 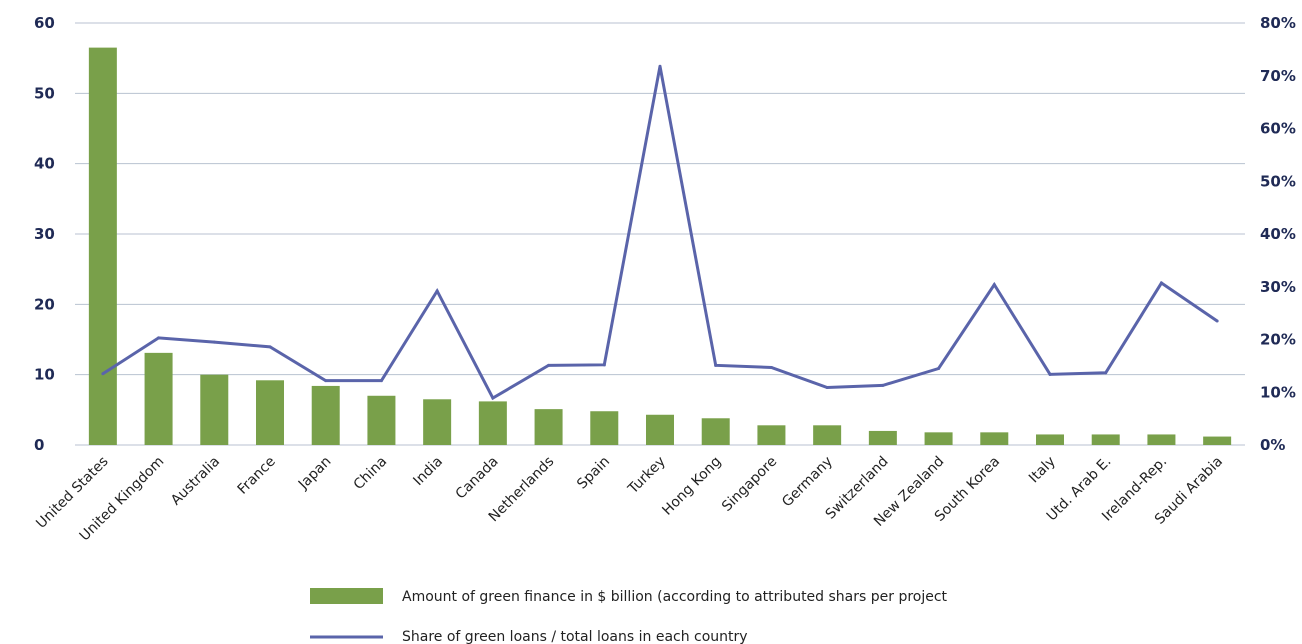 What do you see at coordinates (477, 478) in the screenshot?
I see `x-tick-label: Canada` at bounding box center [477, 478].